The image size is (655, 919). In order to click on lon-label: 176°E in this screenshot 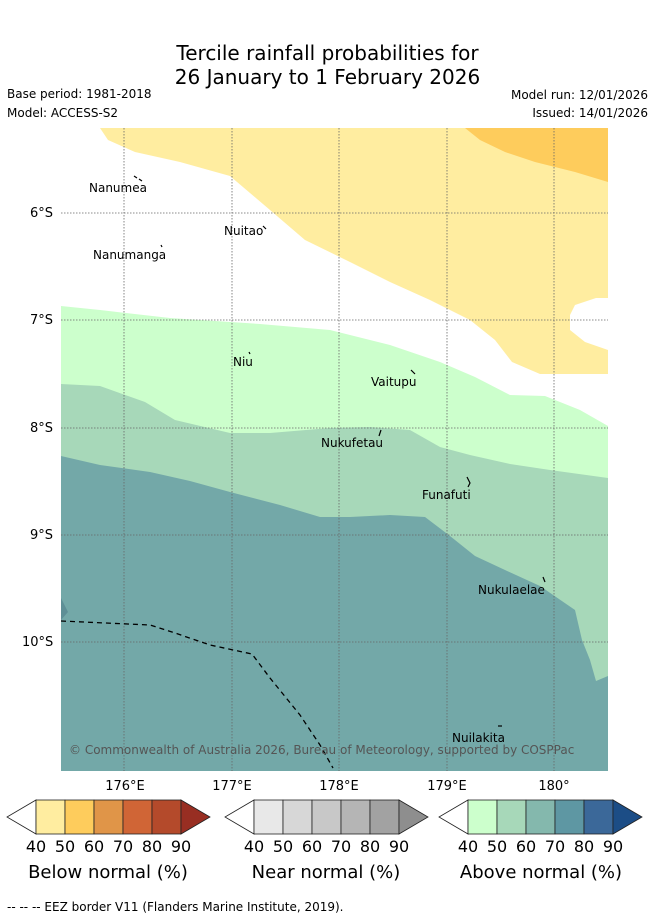, I will do `click(125, 786)`.